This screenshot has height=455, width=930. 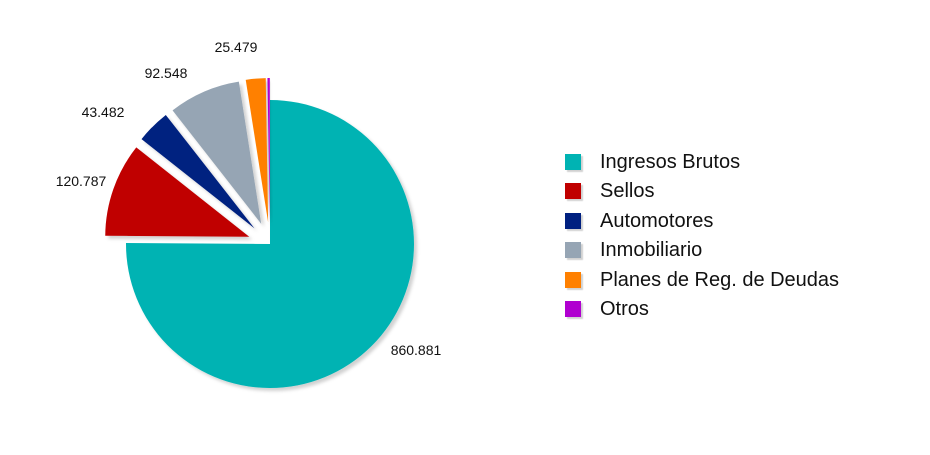 What do you see at coordinates (670, 161) in the screenshot?
I see `legend-label: Ingresos Brutos` at bounding box center [670, 161].